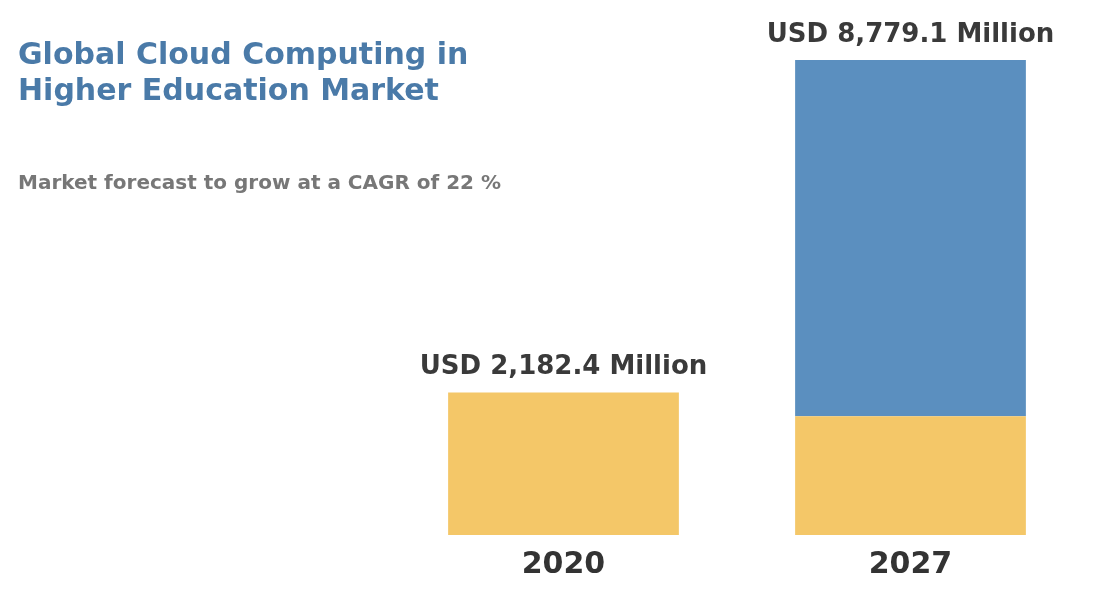 The width and height of the screenshot is (1104, 605). I want to click on total-label: USD 2,182.4 Million, so click(563, 365).